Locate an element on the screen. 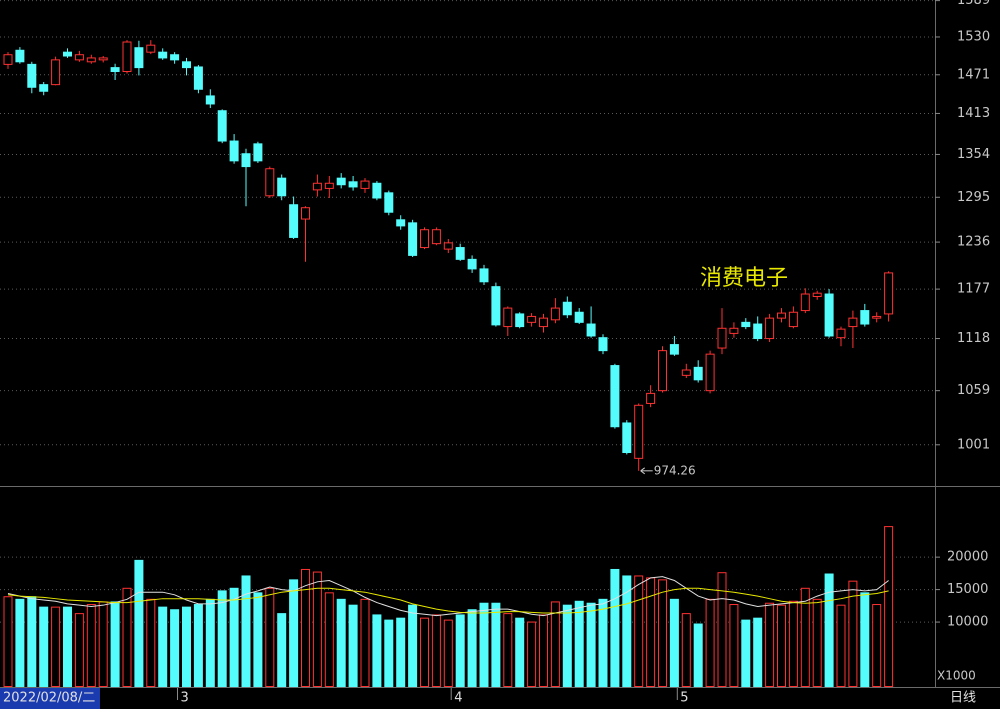 This screenshot has width=1000, height=709. period-label: 日线 is located at coordinates (963, 698).